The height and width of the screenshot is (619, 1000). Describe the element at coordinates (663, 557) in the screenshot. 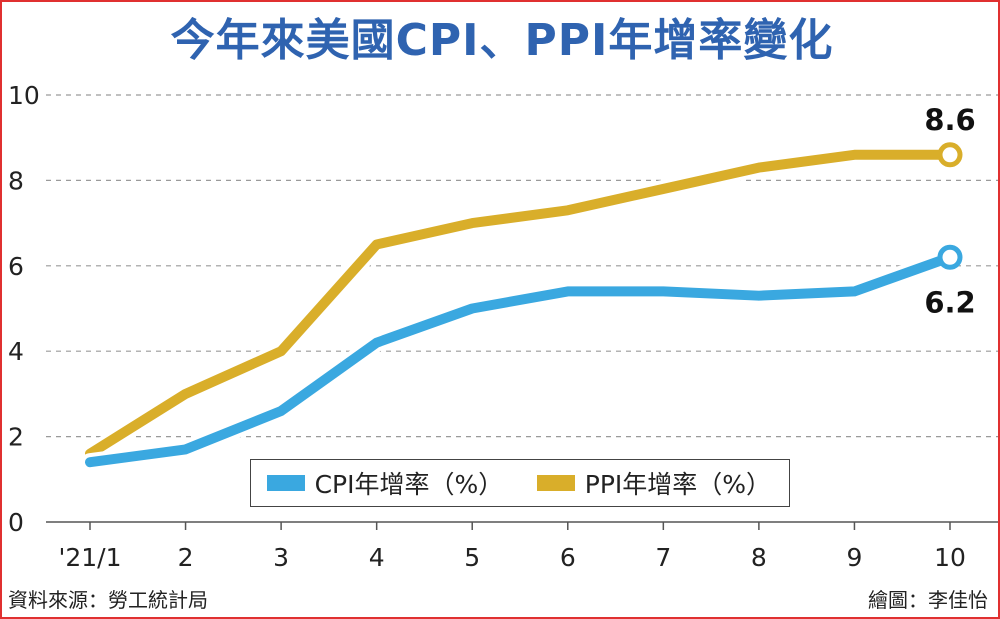

I see `x-tick-label: 7` at that location.